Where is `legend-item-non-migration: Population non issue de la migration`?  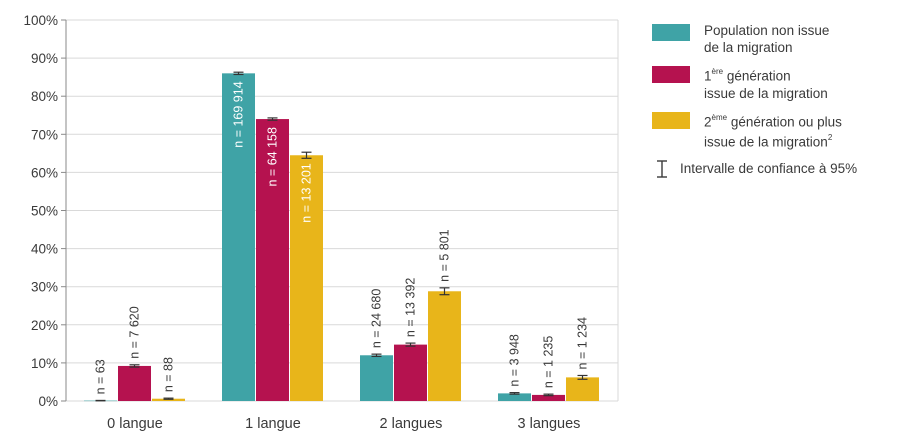
legend-item-non-migration: Population non issue de la migration is located at coordinates (777, 39).